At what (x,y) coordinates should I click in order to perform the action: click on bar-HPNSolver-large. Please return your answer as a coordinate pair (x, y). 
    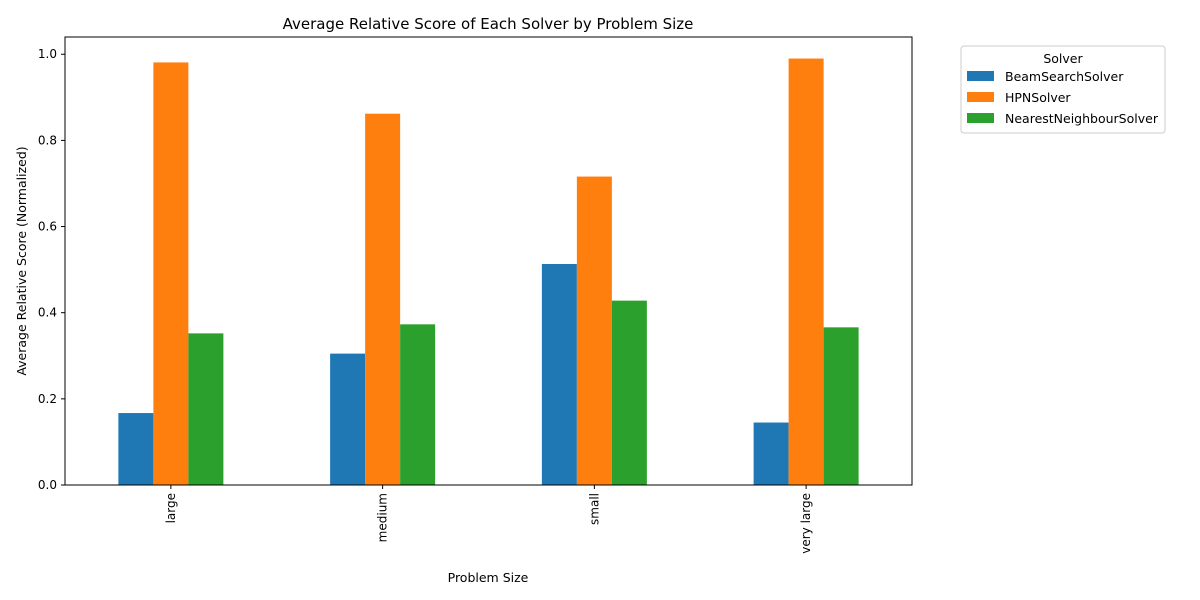
    Looking at the image, I should click on (171, 274).